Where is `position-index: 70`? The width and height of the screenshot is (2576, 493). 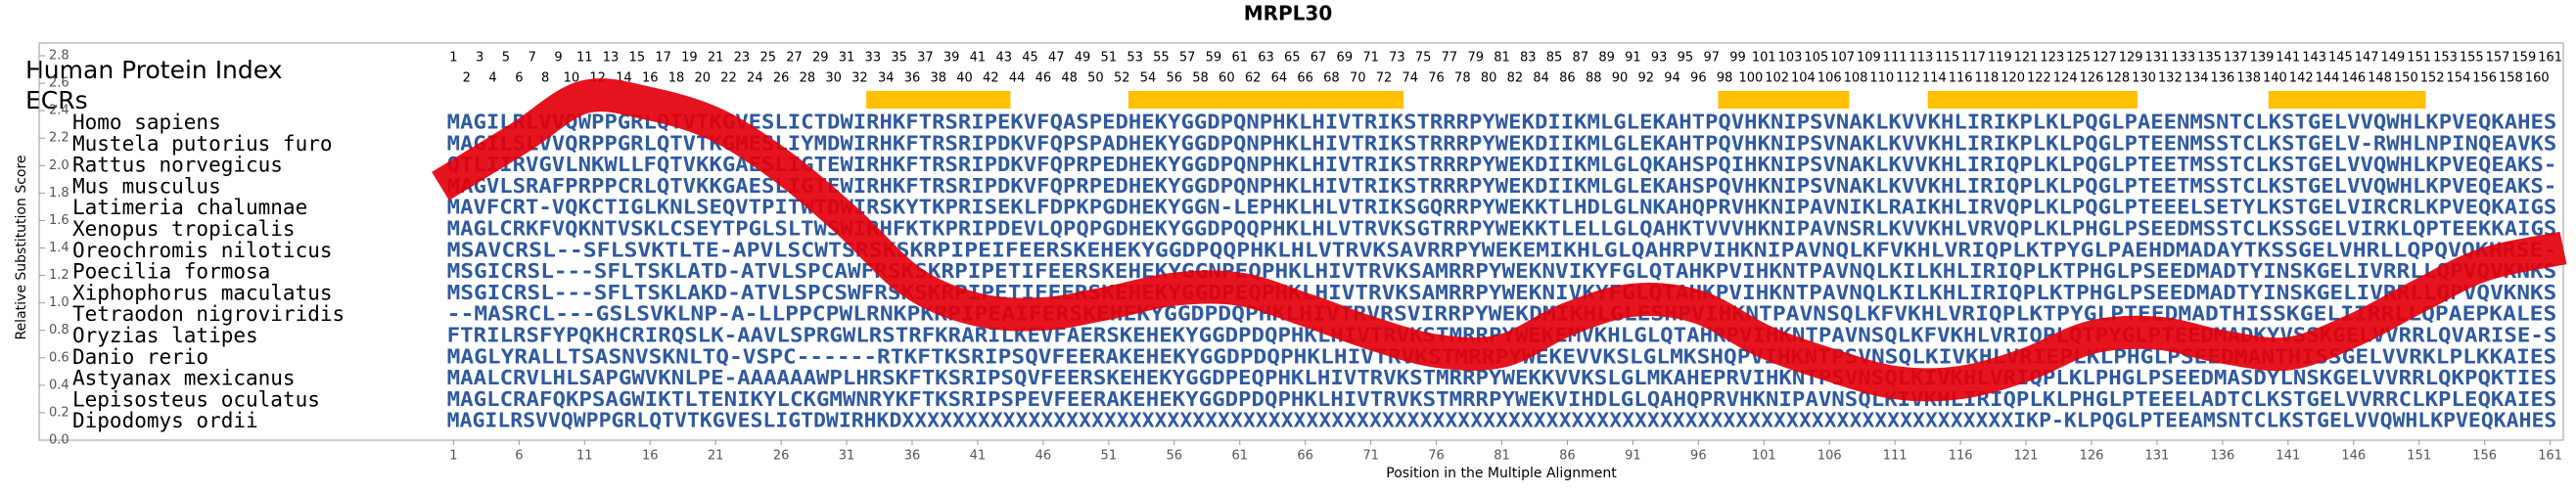 position-index: 70 is located at coordinates (1358, 79).